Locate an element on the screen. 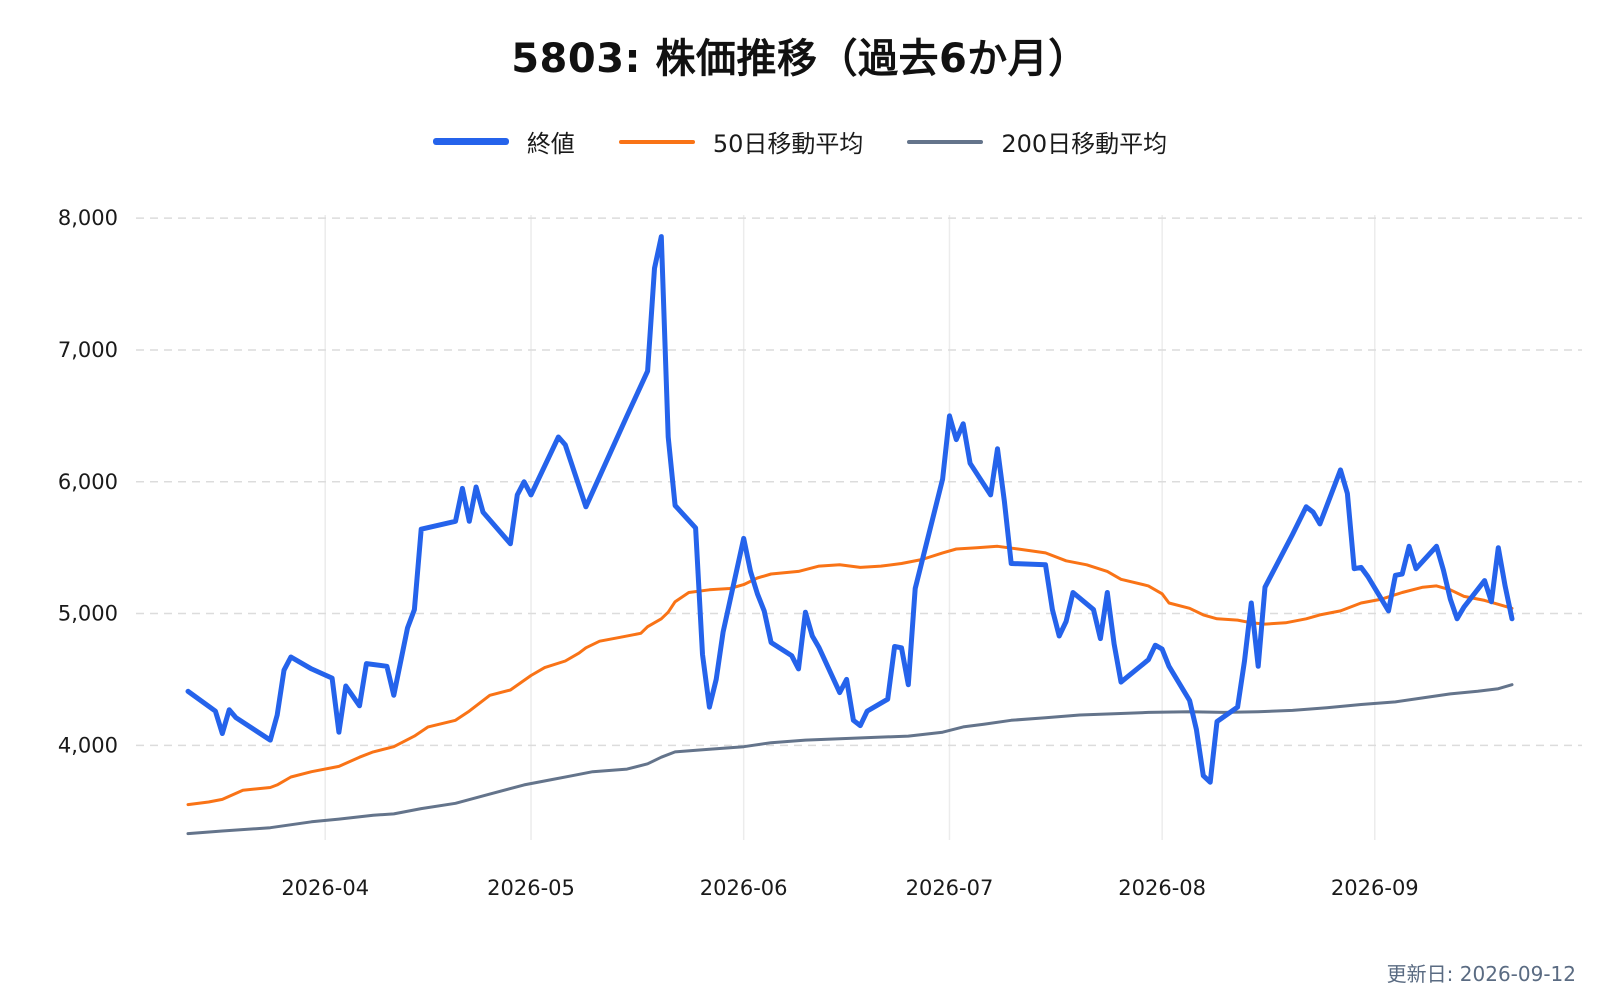 This screenshot has height=1000, width=1600. y-tick-label: 8,000 is located at coordinates (88, 218).